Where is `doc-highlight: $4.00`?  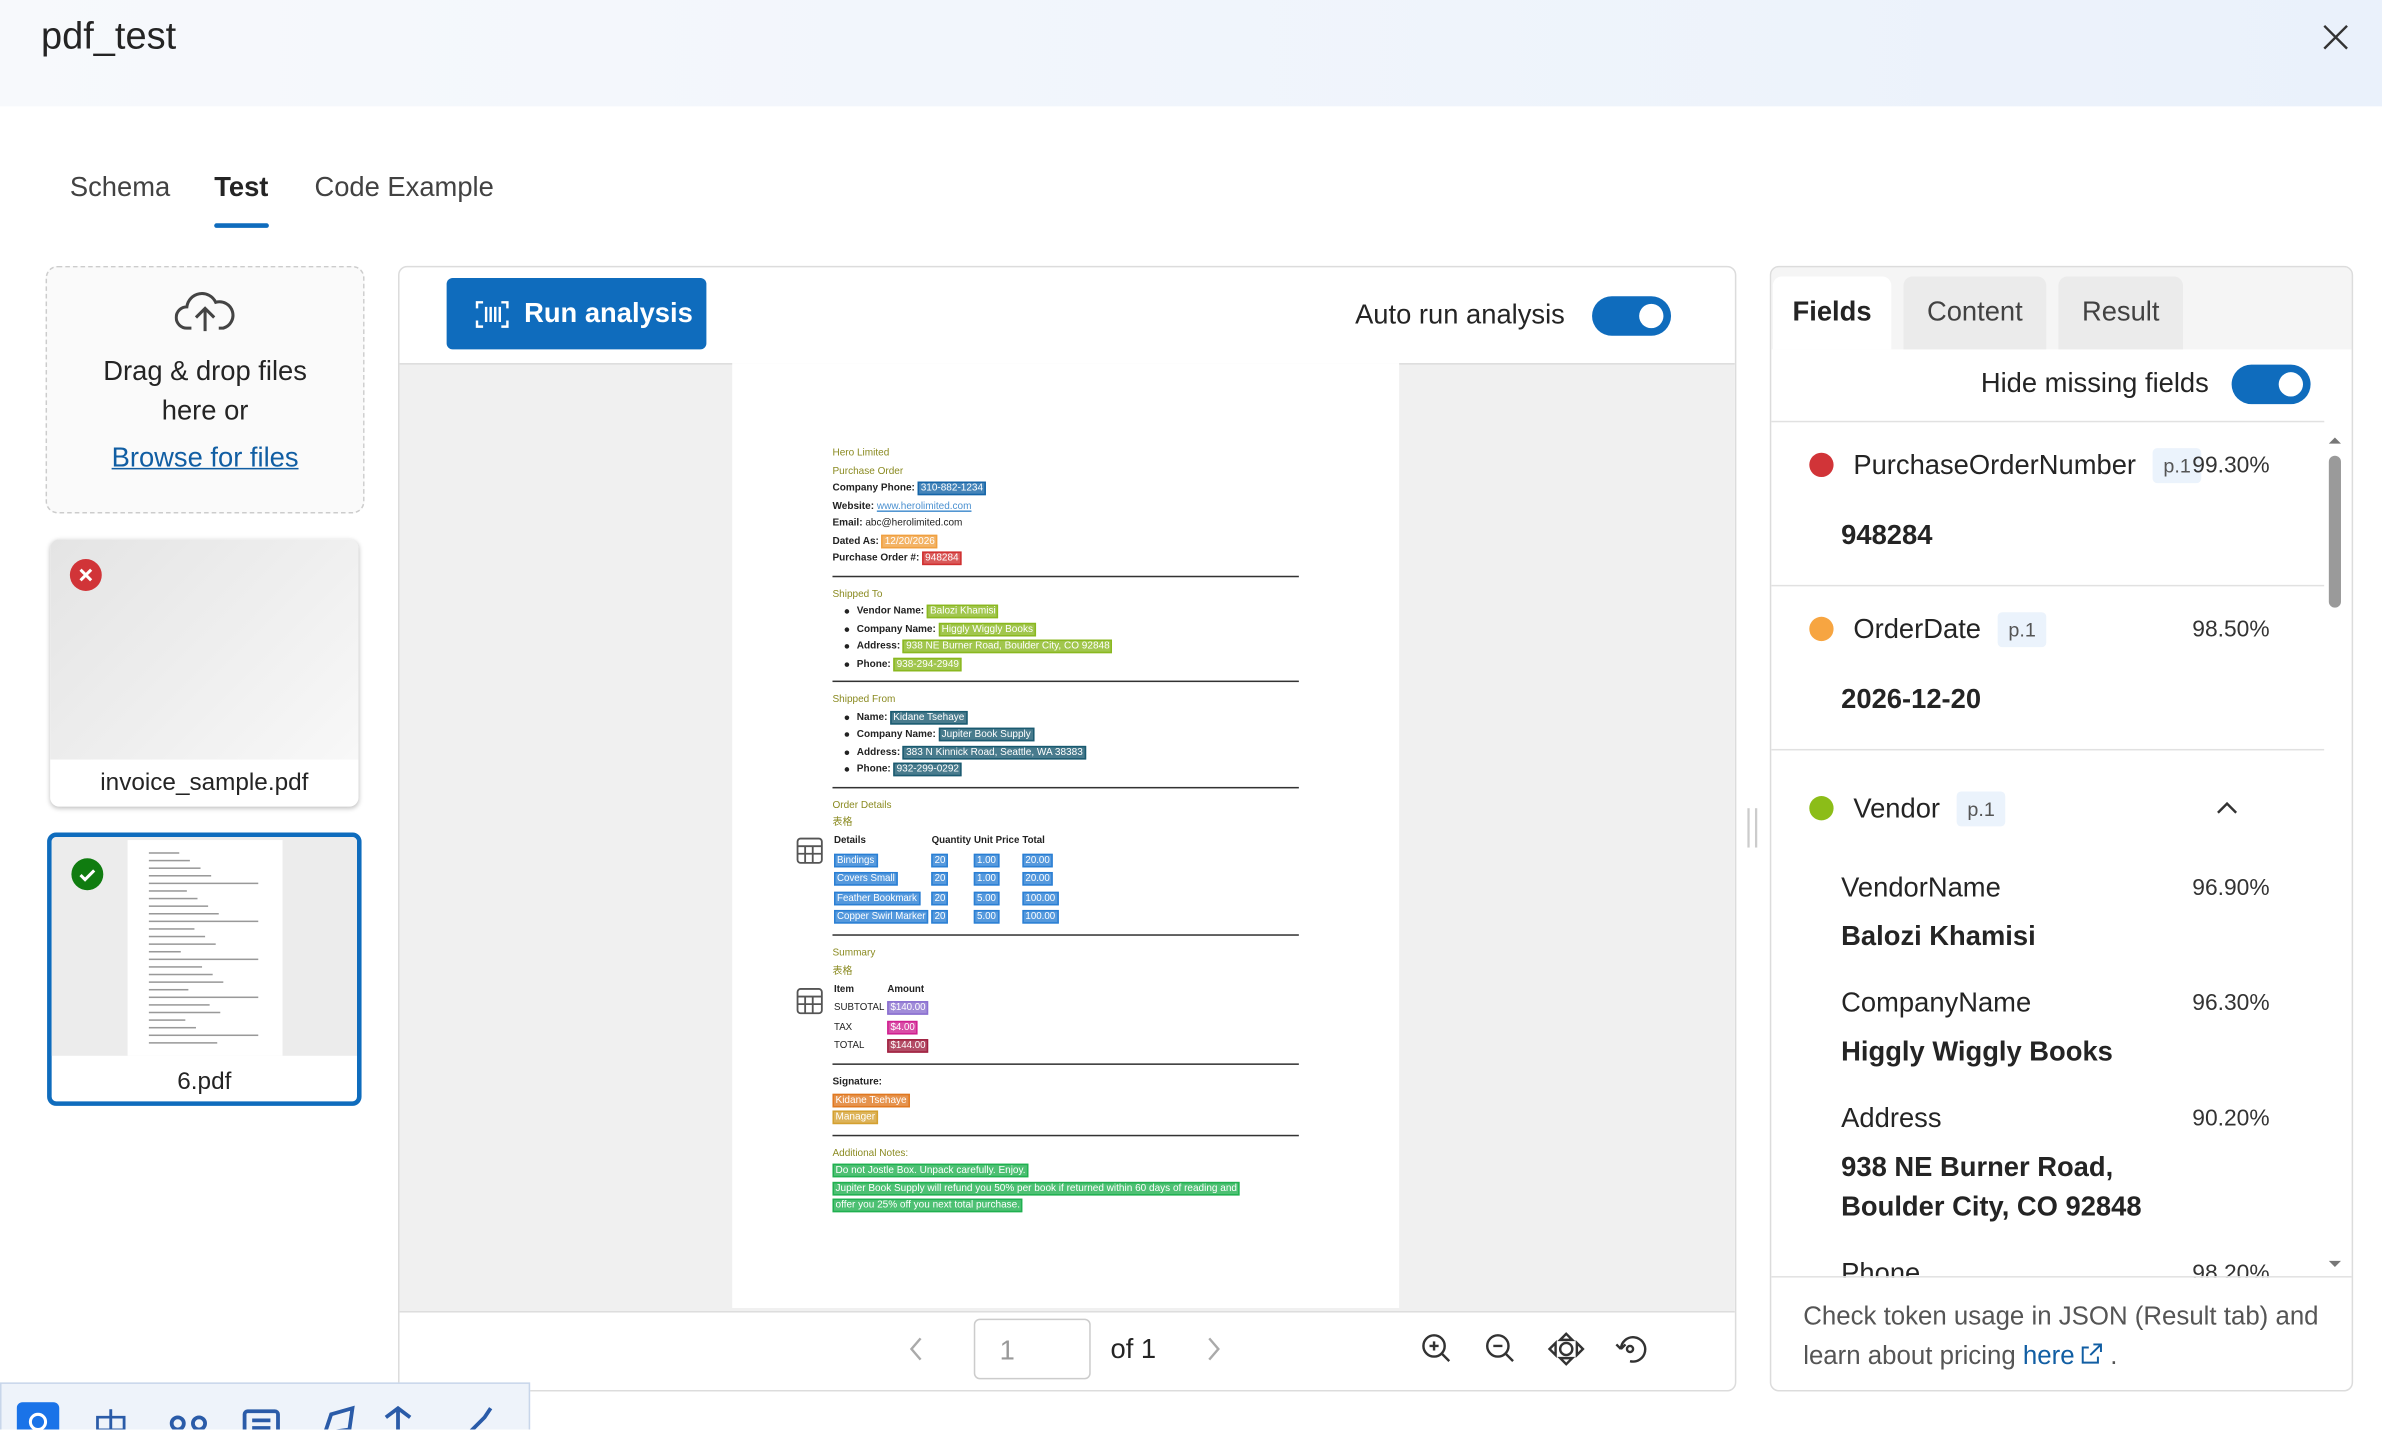
doc-highlight: $4.00 is located at coordinates (902, 1027).